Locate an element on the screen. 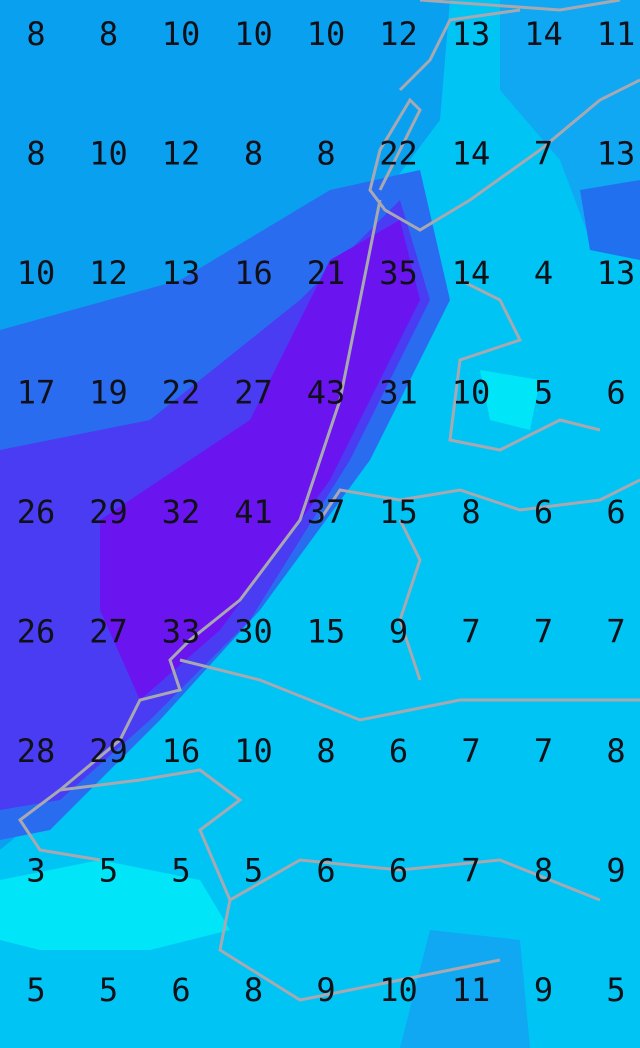 This screenshot has width=640, height=1048. wind-value: 21 is located at coordinates (326, 273).